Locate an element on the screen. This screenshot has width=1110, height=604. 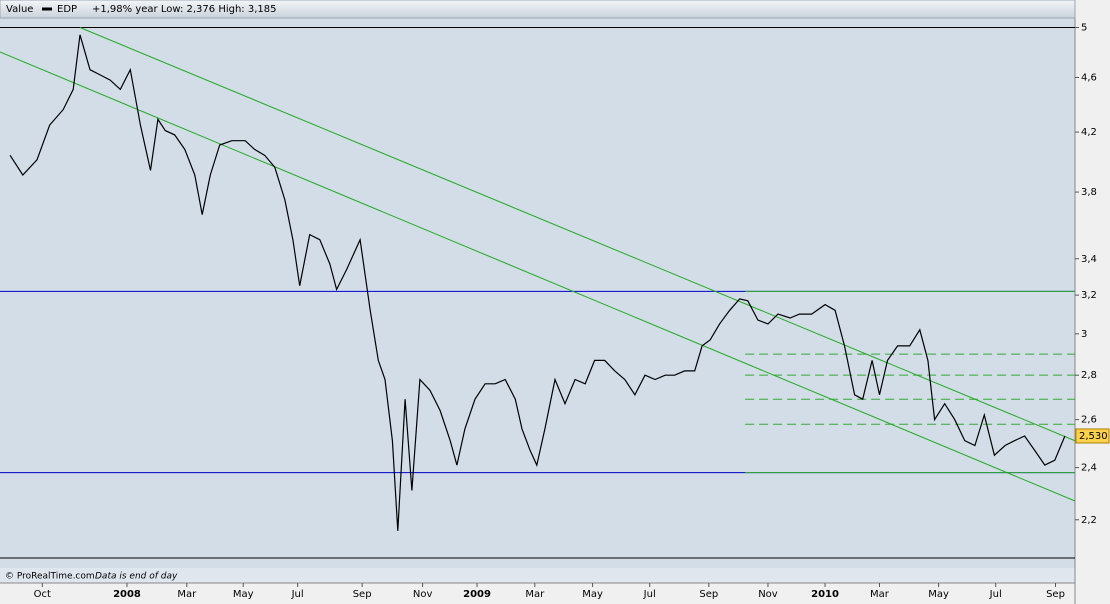
y-tick-label: 3 is located at coordinates (1084, 334).